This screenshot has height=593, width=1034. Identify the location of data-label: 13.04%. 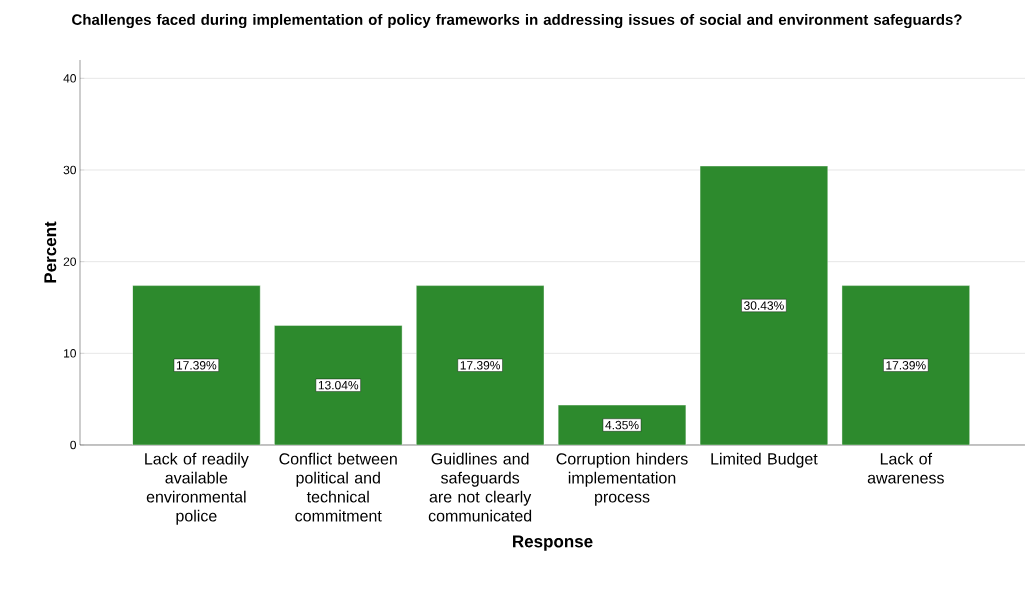
(338, 385).